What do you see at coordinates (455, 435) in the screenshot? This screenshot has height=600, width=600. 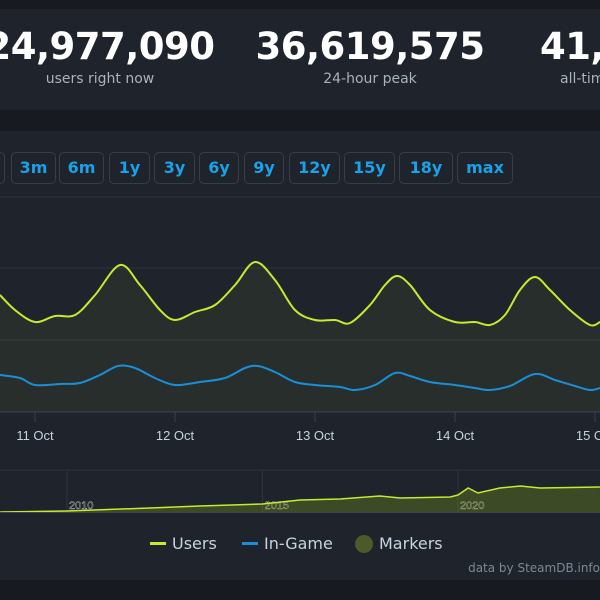 I see `x-tick-label: 14 Oct` at bounding box center [455, 435].